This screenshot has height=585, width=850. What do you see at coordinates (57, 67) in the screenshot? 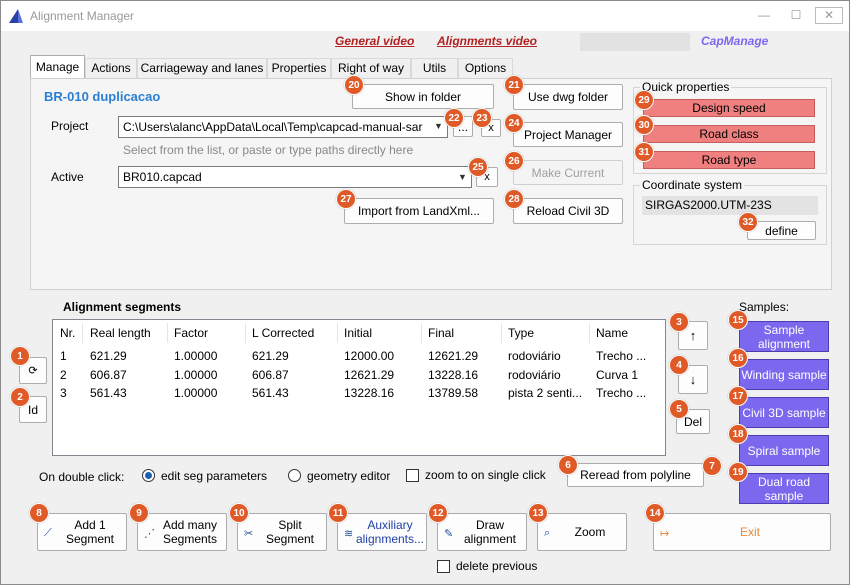
I see `tab-manage: Manage` at bounding box center [57, 67].